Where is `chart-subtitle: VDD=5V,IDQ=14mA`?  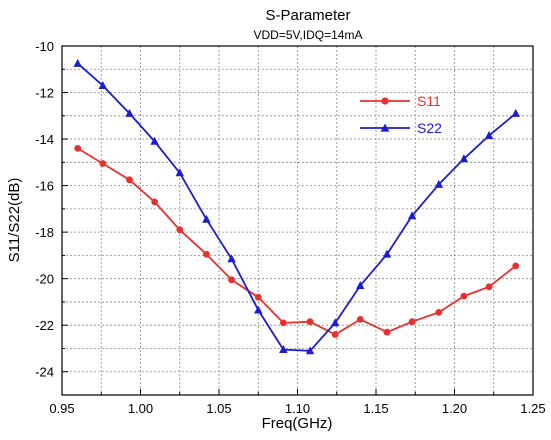
chart-subtitle: VDD=5V,IDQ=14mA is located at coordinates (308, 35).